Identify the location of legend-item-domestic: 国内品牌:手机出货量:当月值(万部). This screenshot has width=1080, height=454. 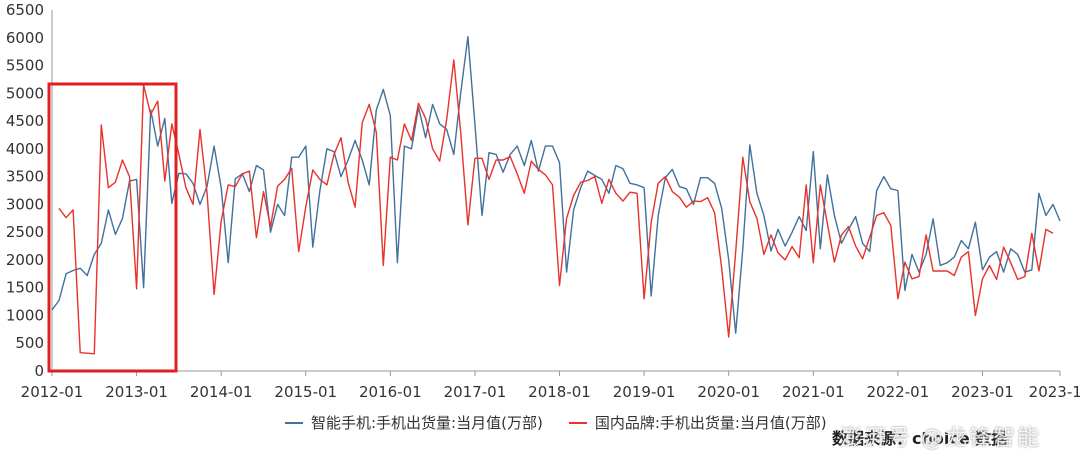
(697, 422).